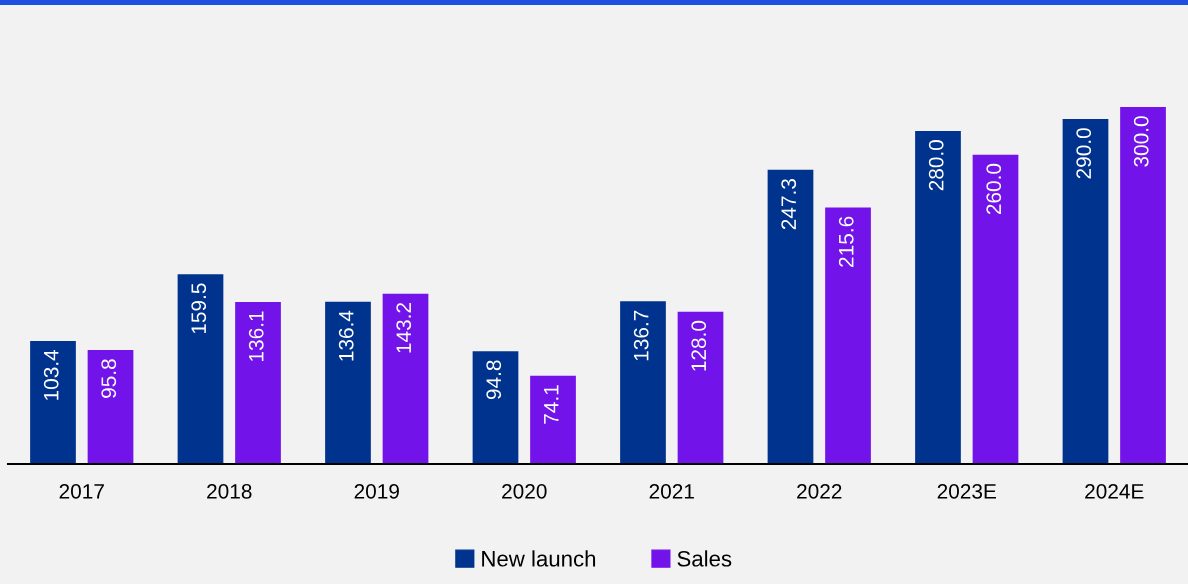  What do you see at coordinates (524, 491) in the screenshot?
I see `x-tick-label: 2020` at bounding box center [524, 491].